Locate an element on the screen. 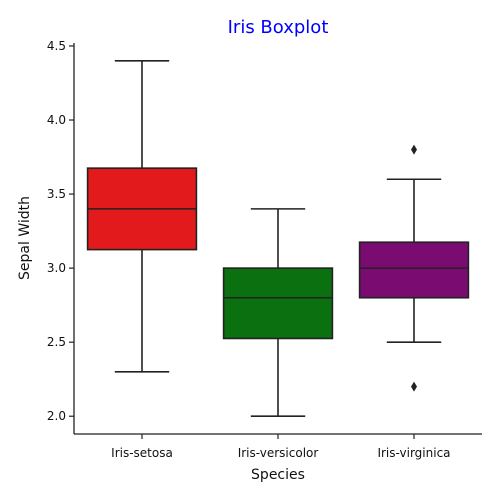  x-tick-label: Iris-versicolor is located at coordinates (278, 453).